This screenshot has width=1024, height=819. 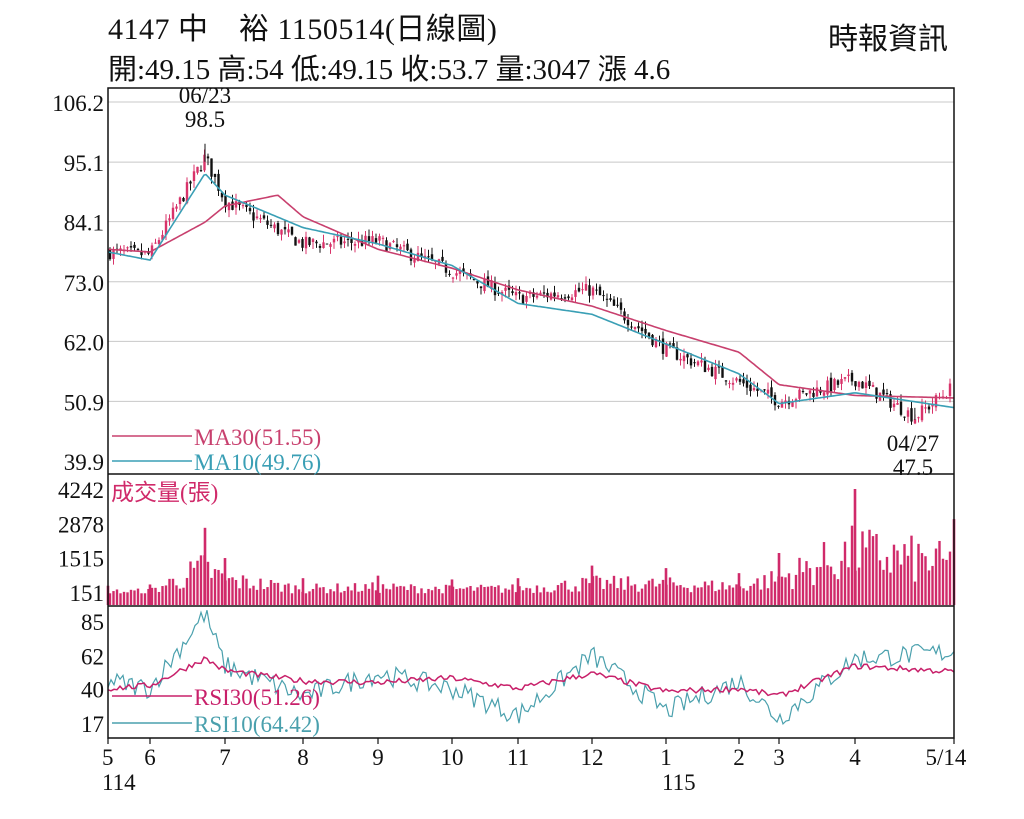 What do you see at coordinates (150, 757) in the screenshot?
I see `x-tick-label: 6` at bounding box center [150, 757].